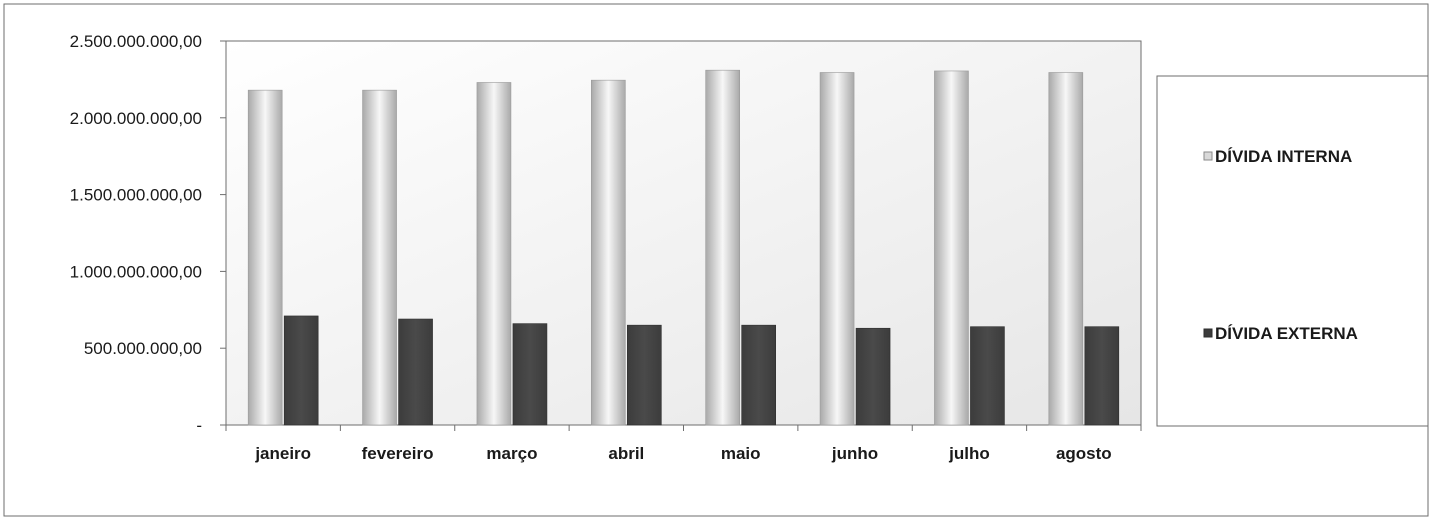  What do you see at coordinates (1084, 453) in the screenshot?
I see `x-tick-label: agosto` at bounding box center [1084, 453].